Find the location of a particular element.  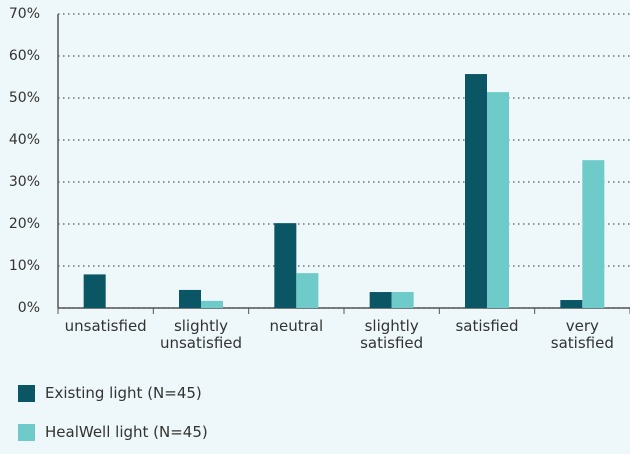

y-tick-label: 40% is located at coordinates (24, 140).